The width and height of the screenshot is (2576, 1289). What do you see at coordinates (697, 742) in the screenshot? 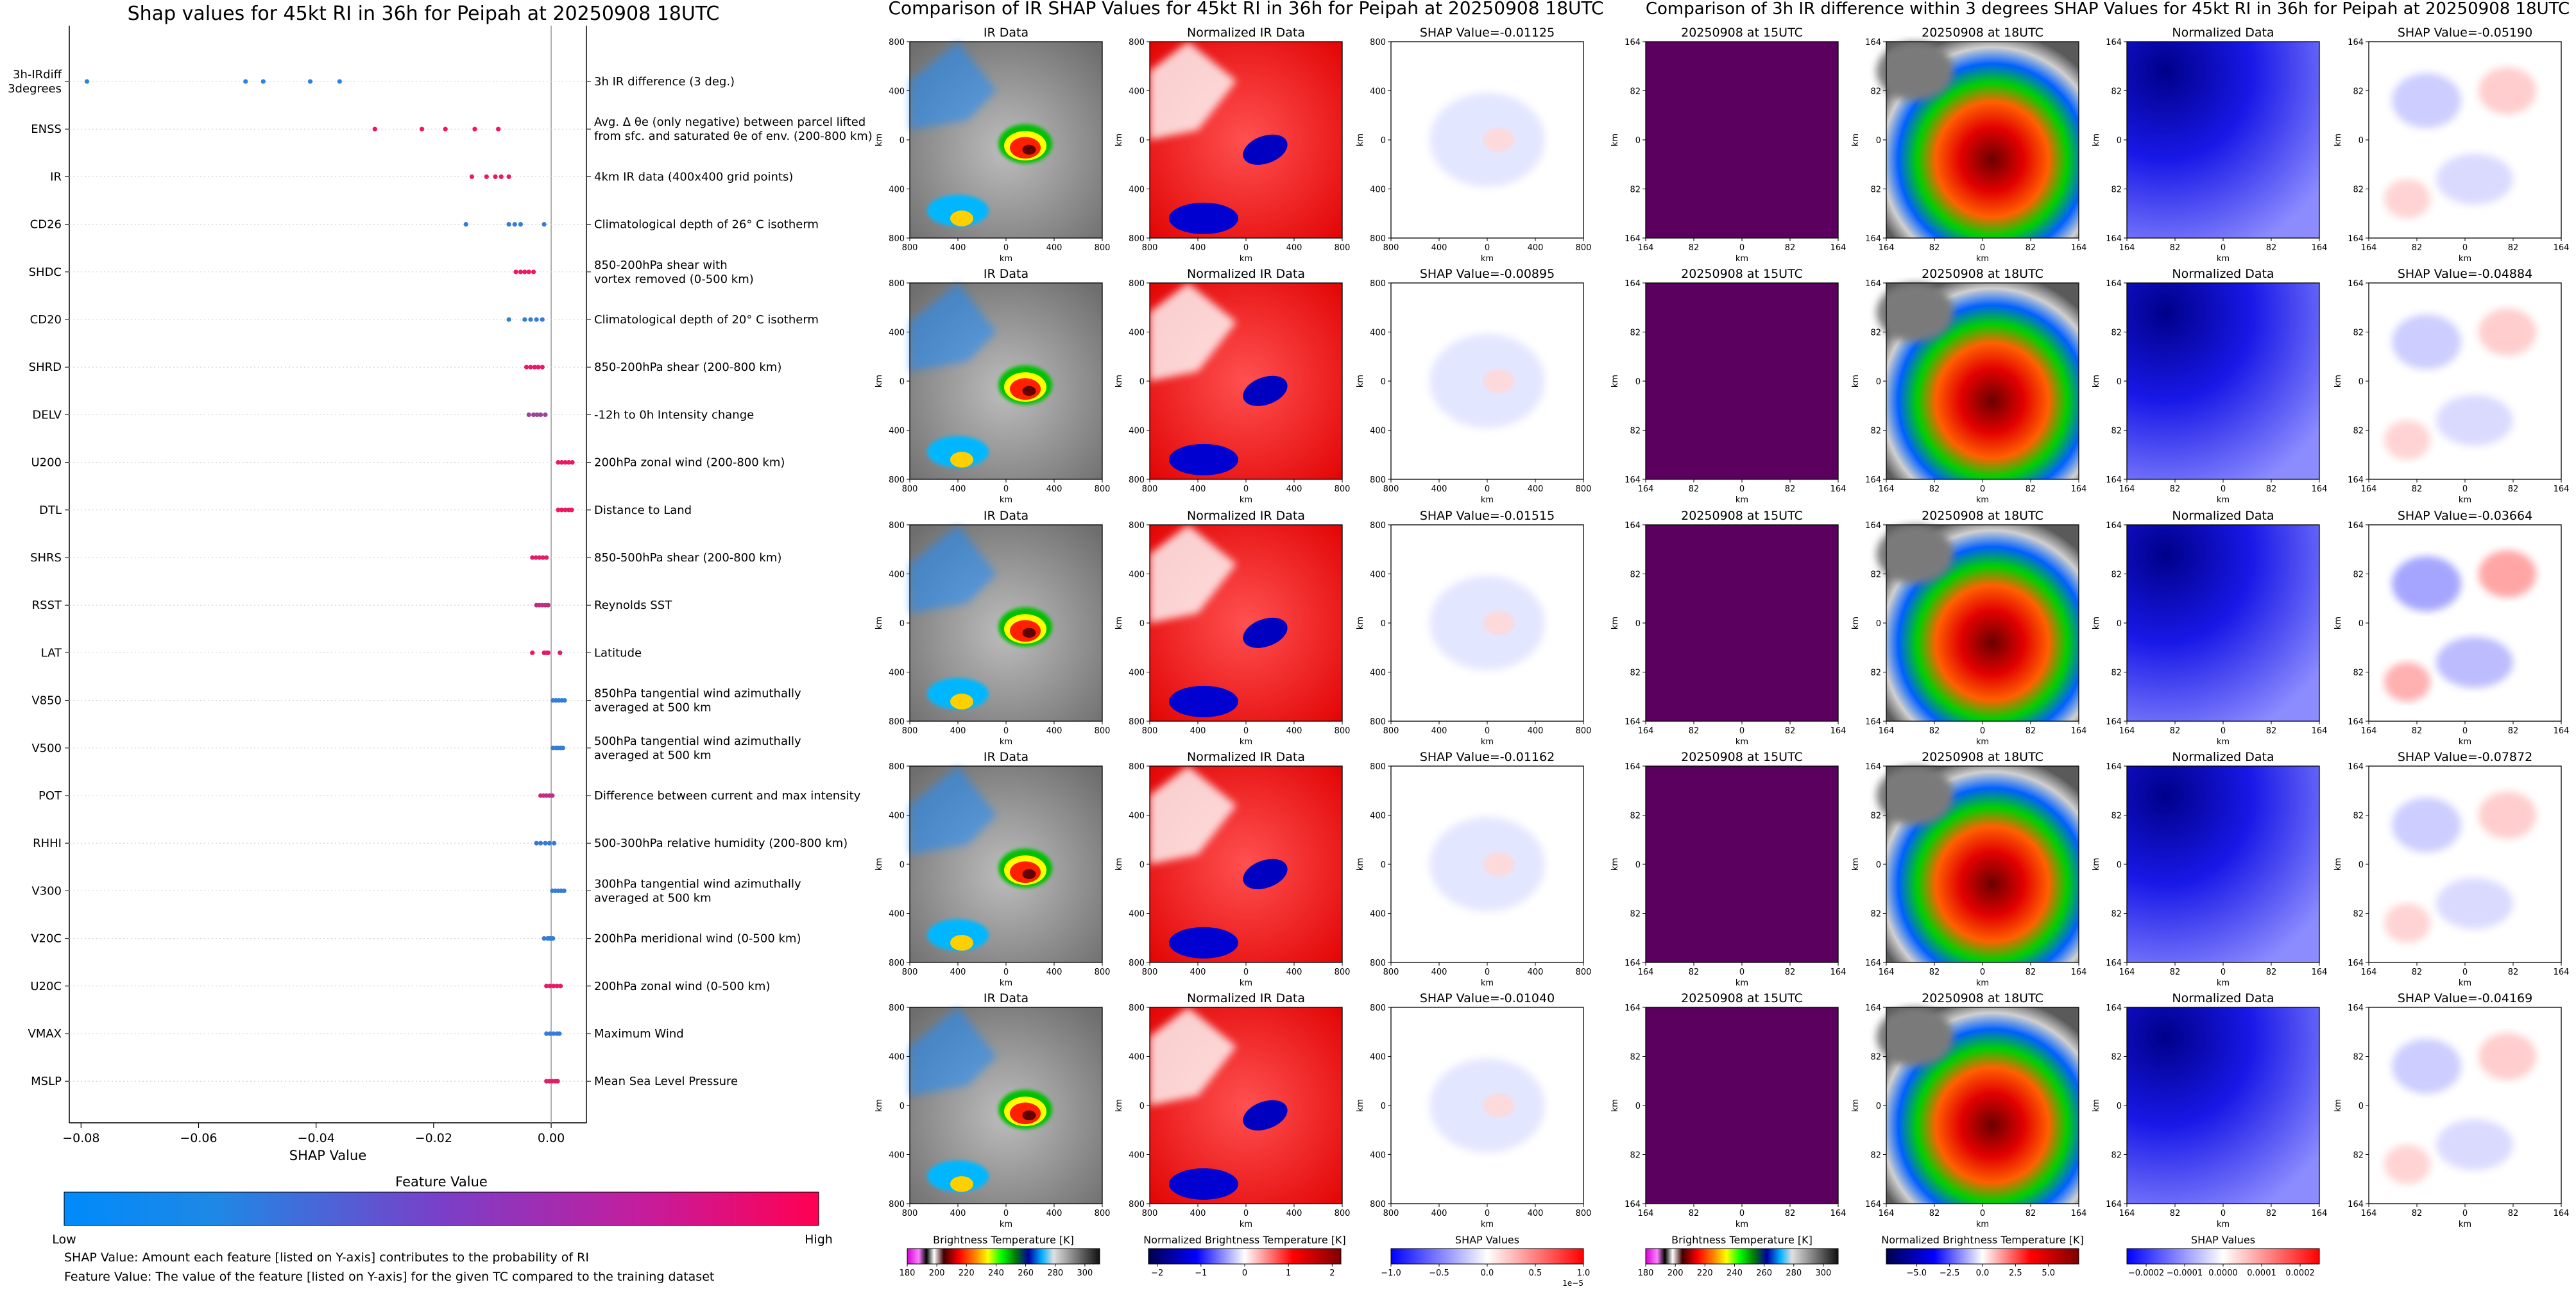
I see `feature-description: 500hPa tangential wind azimuthally` at bounding box center [697, 742].